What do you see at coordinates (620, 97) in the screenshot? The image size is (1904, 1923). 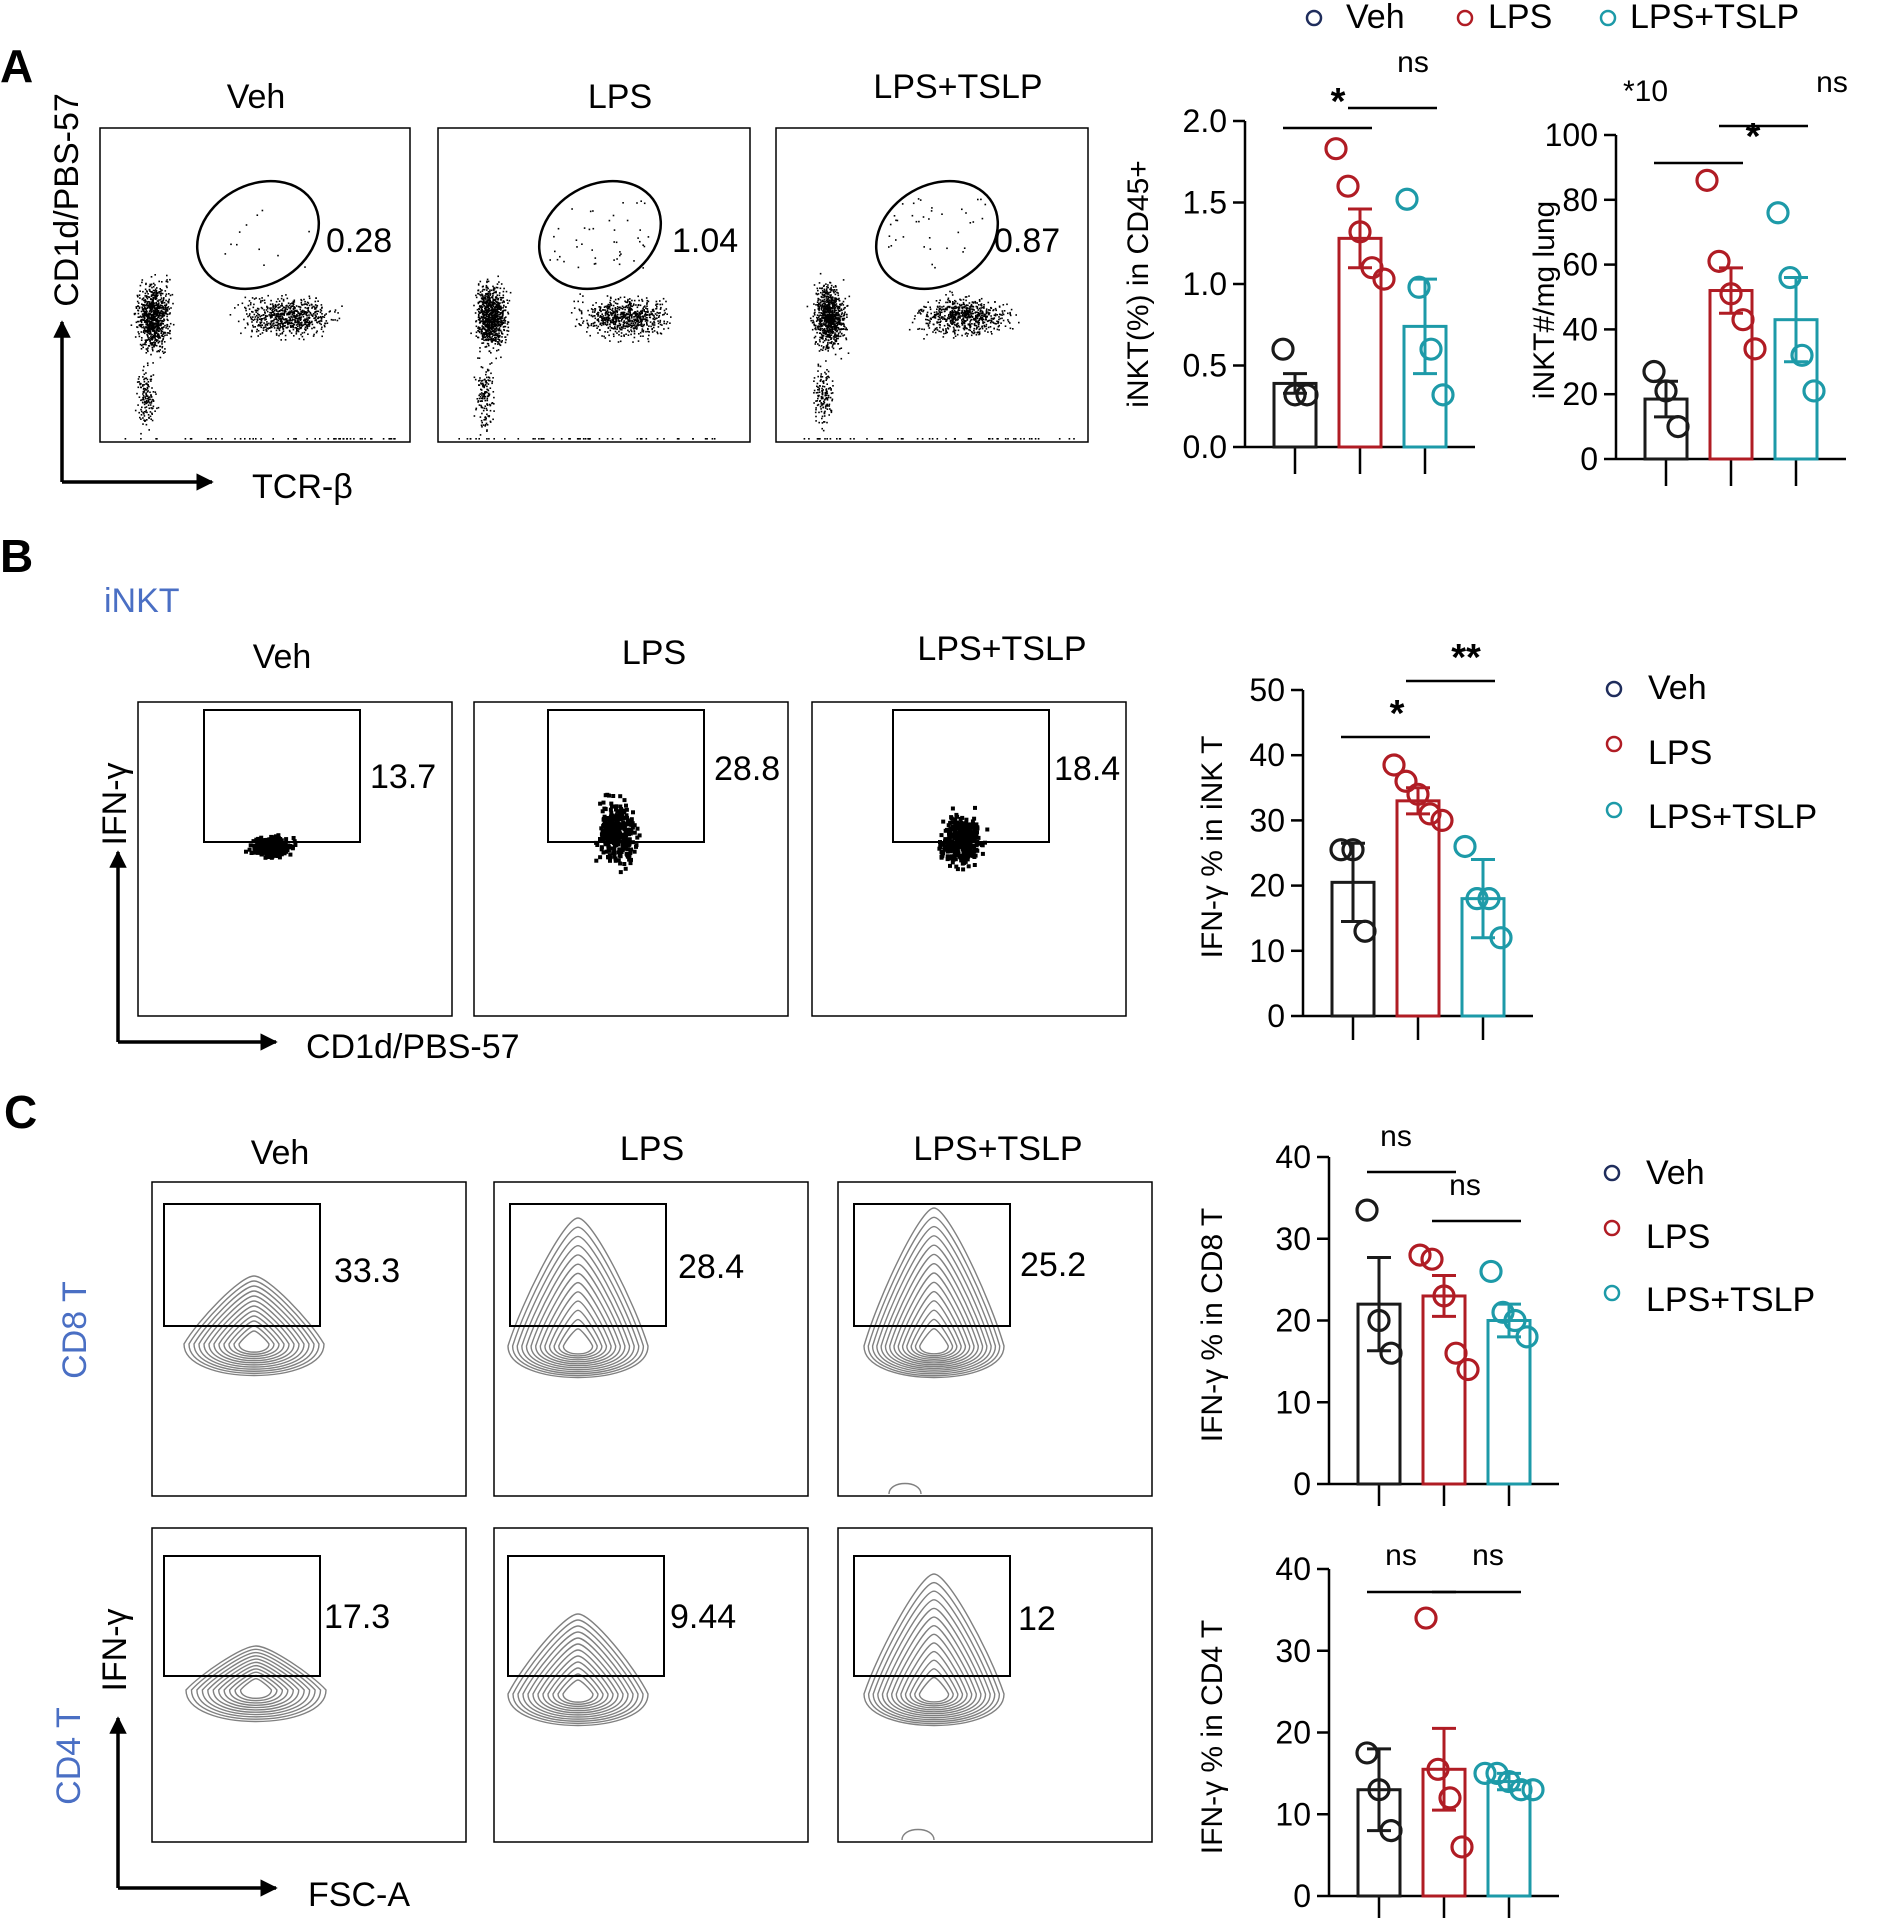 I see `flow-a-title-lps: LPS` at bounding box center [620, 97].